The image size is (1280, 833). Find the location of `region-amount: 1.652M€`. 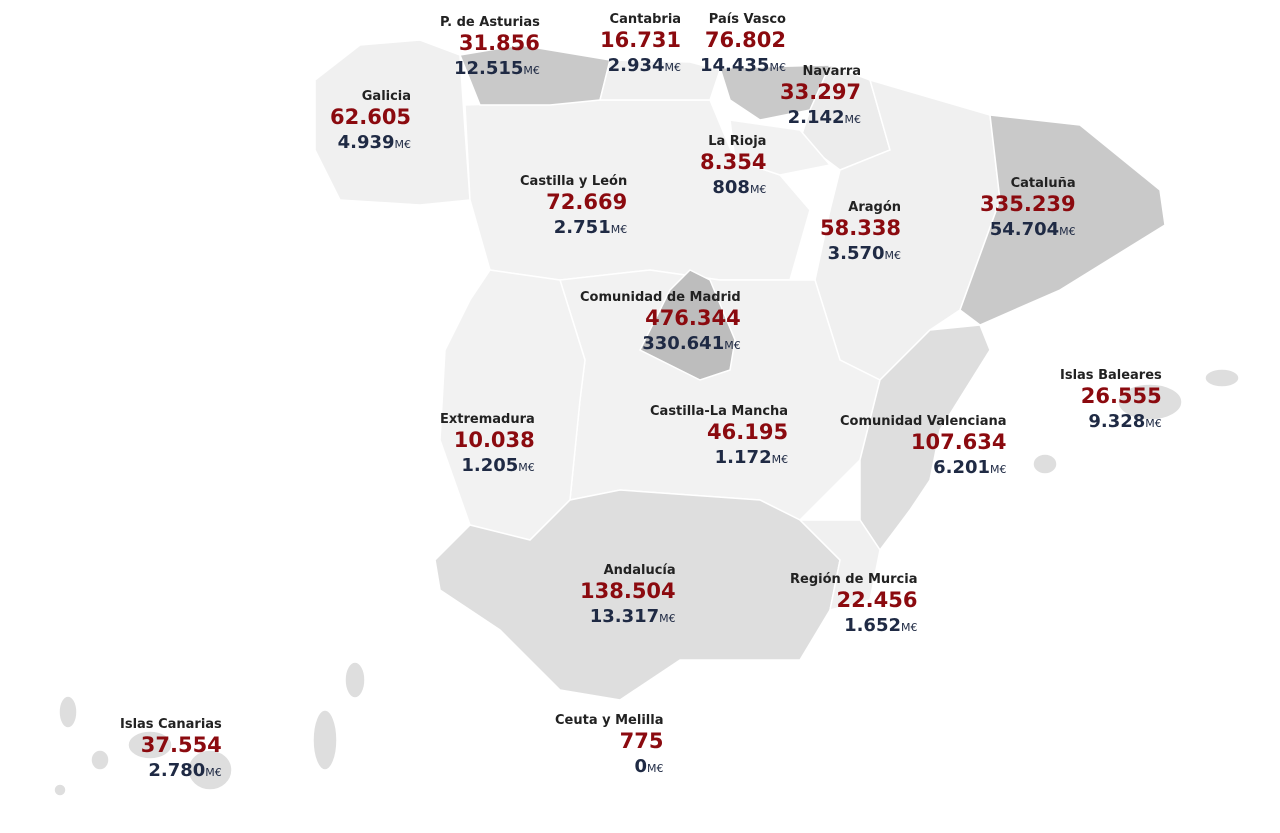

region-amount: 1.652M€ is located at coordinates (853, 627).